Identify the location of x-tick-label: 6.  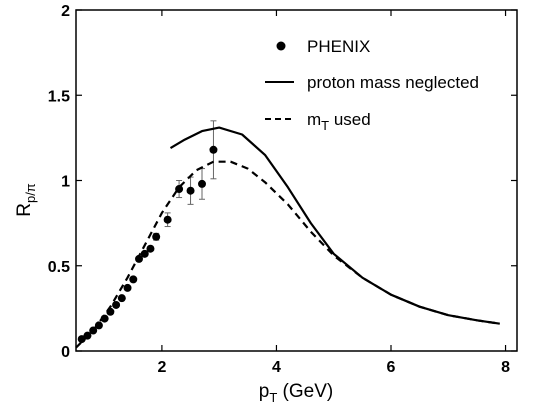
(391, 367).